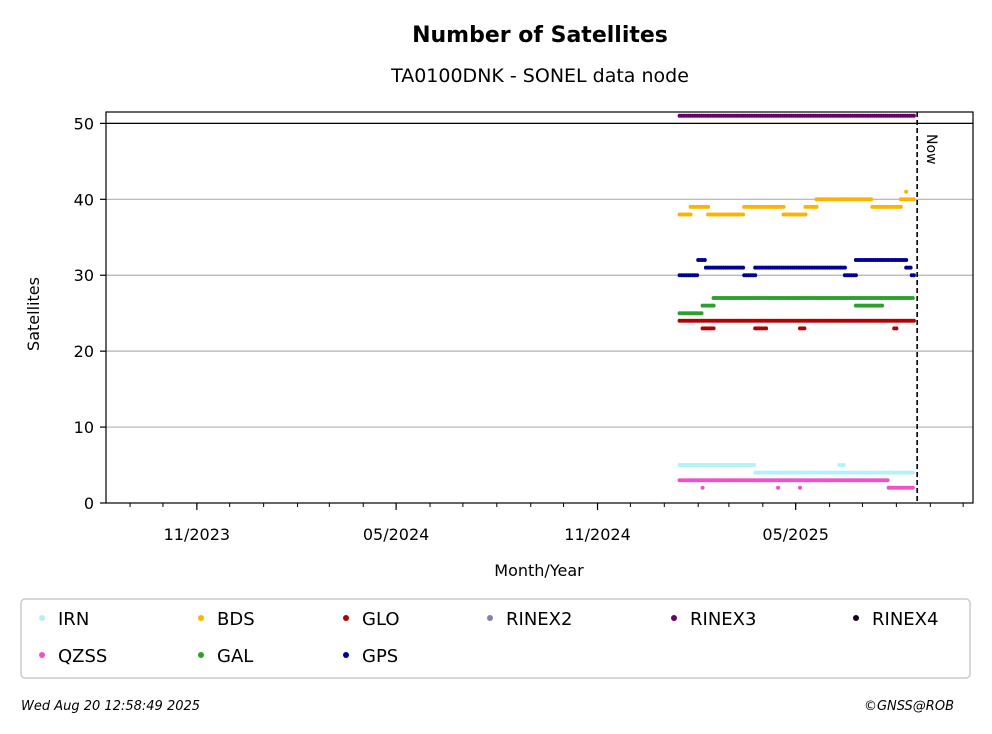  What do you see at coordinates (42, 655) in the screenshot?
I see `legend-marker-qzss` at bounding box center [42, 655].